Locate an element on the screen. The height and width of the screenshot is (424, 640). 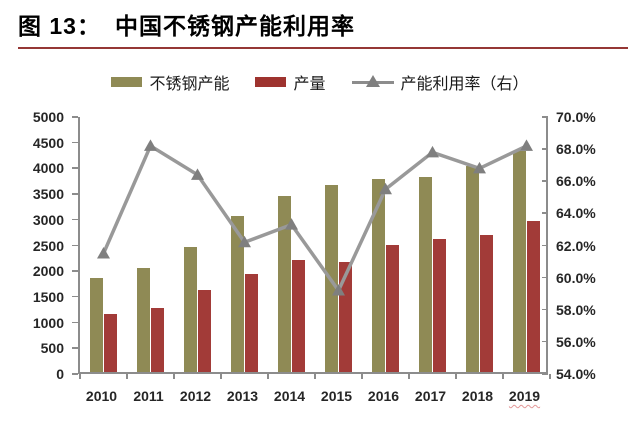
bar-capacity-2014 is located at coordinates (284, 284).